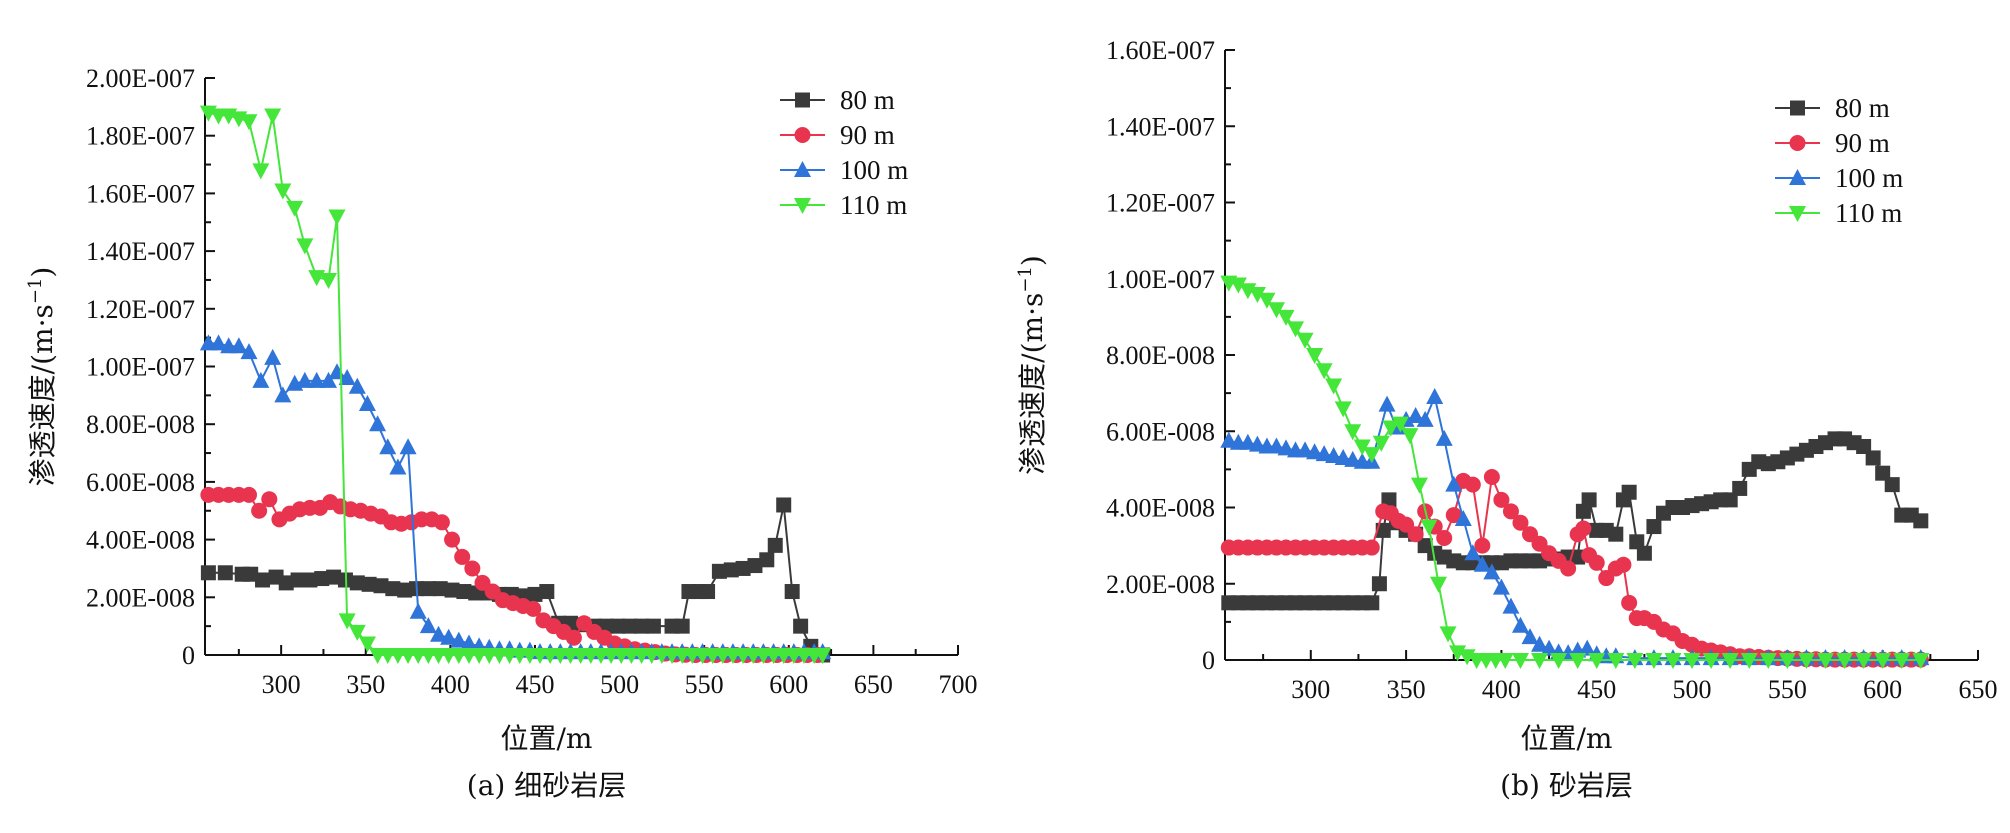 The height and width of the screenshot is (833, 2010). Describe the element at coordinates (140, 136) in the screenshot. I see `y-tick-label: 1.80E-007` at that location.